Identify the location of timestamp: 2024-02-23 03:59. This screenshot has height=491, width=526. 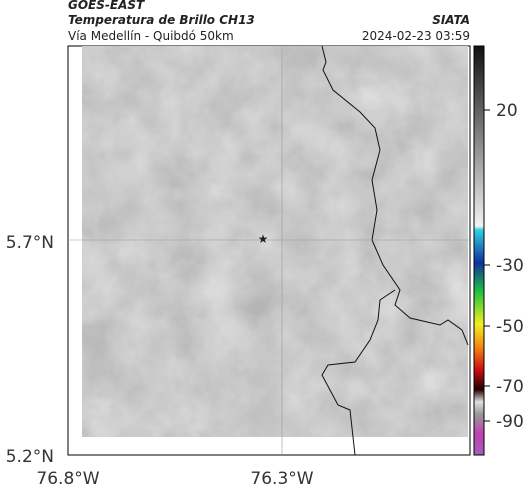
(416, 36).